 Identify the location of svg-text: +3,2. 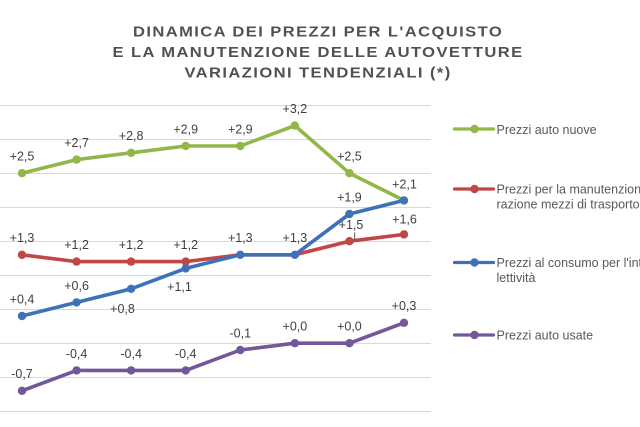
(295, 109).